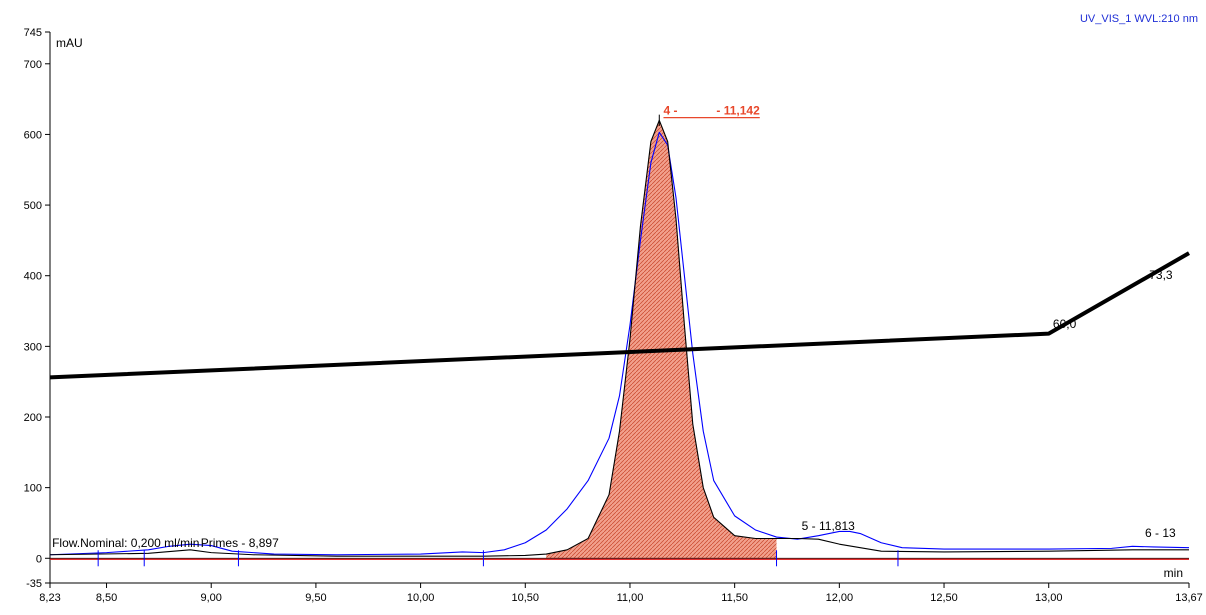 Image resolution: width=1206 pixels, height=615 pixels. What do you see at coordinates (33, 347) in the screenshot?
I see `y-tick-label: 300` at bounding box center [33, 347].